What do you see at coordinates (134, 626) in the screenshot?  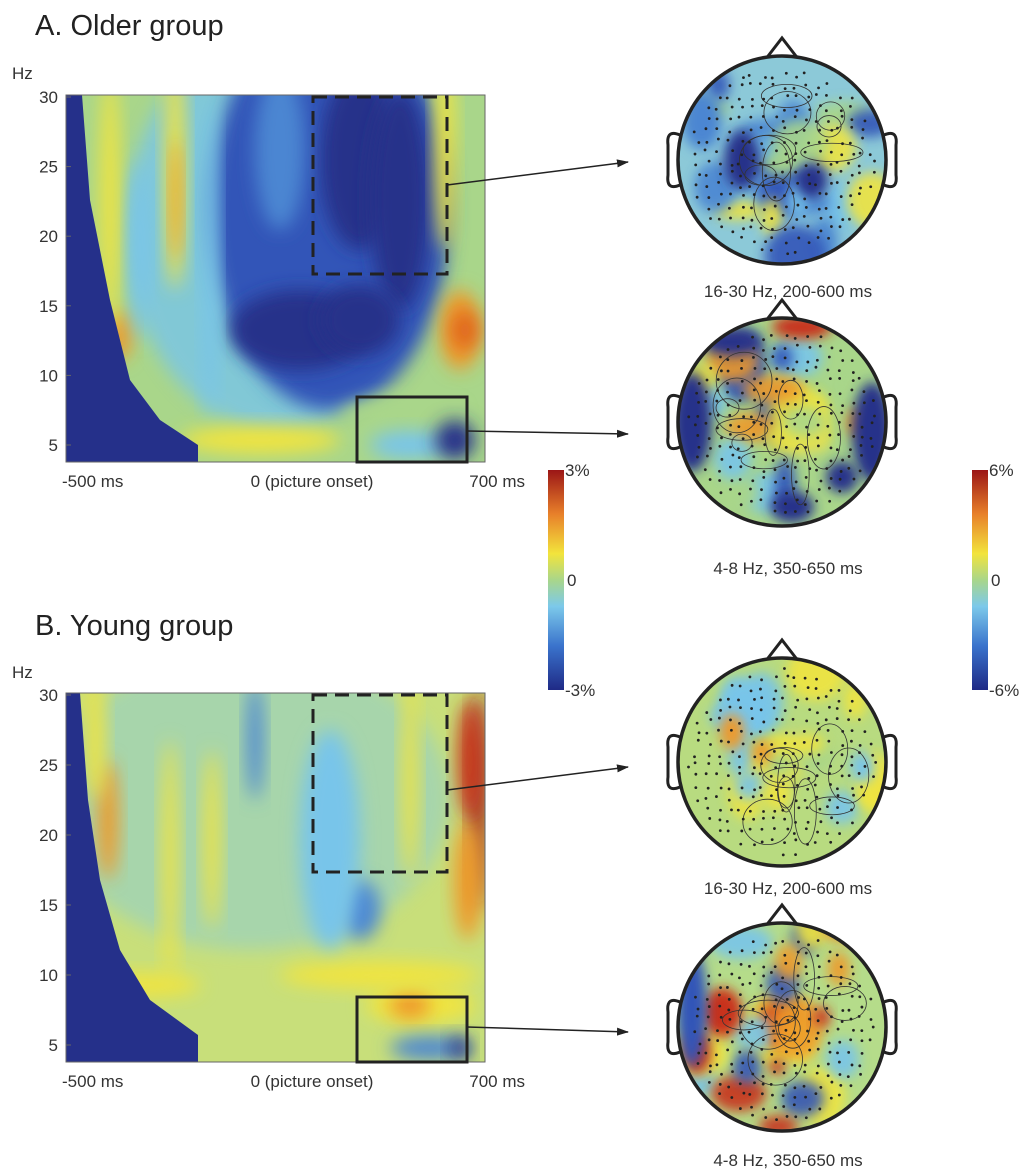 I see `panel-title: B. Young group` at bounding box center [134, 626].